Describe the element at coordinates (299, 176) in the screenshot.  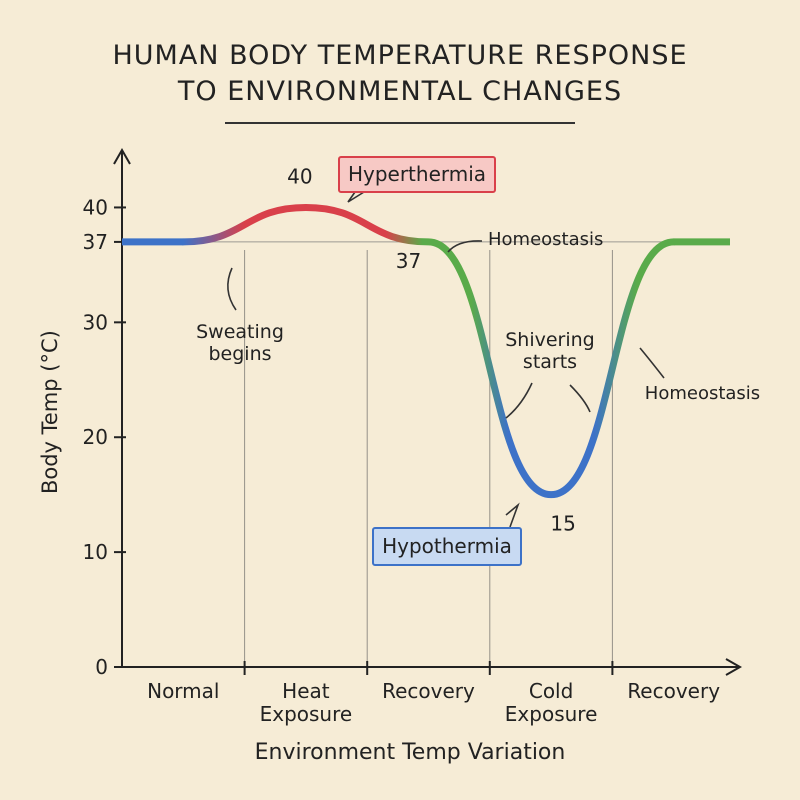
I see `data-label: 40` at that location.